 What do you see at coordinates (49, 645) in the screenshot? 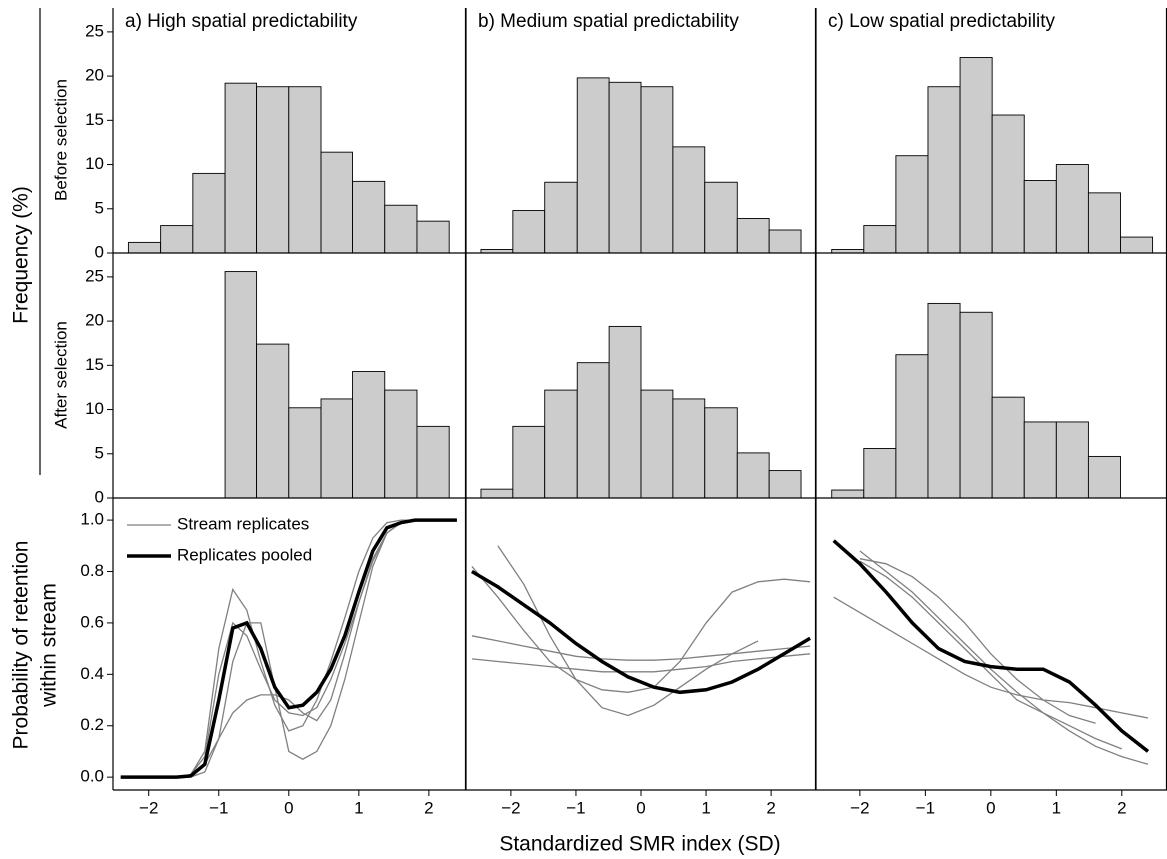
I see `y-axis-label: within stream` at bounding box center [49, 645].